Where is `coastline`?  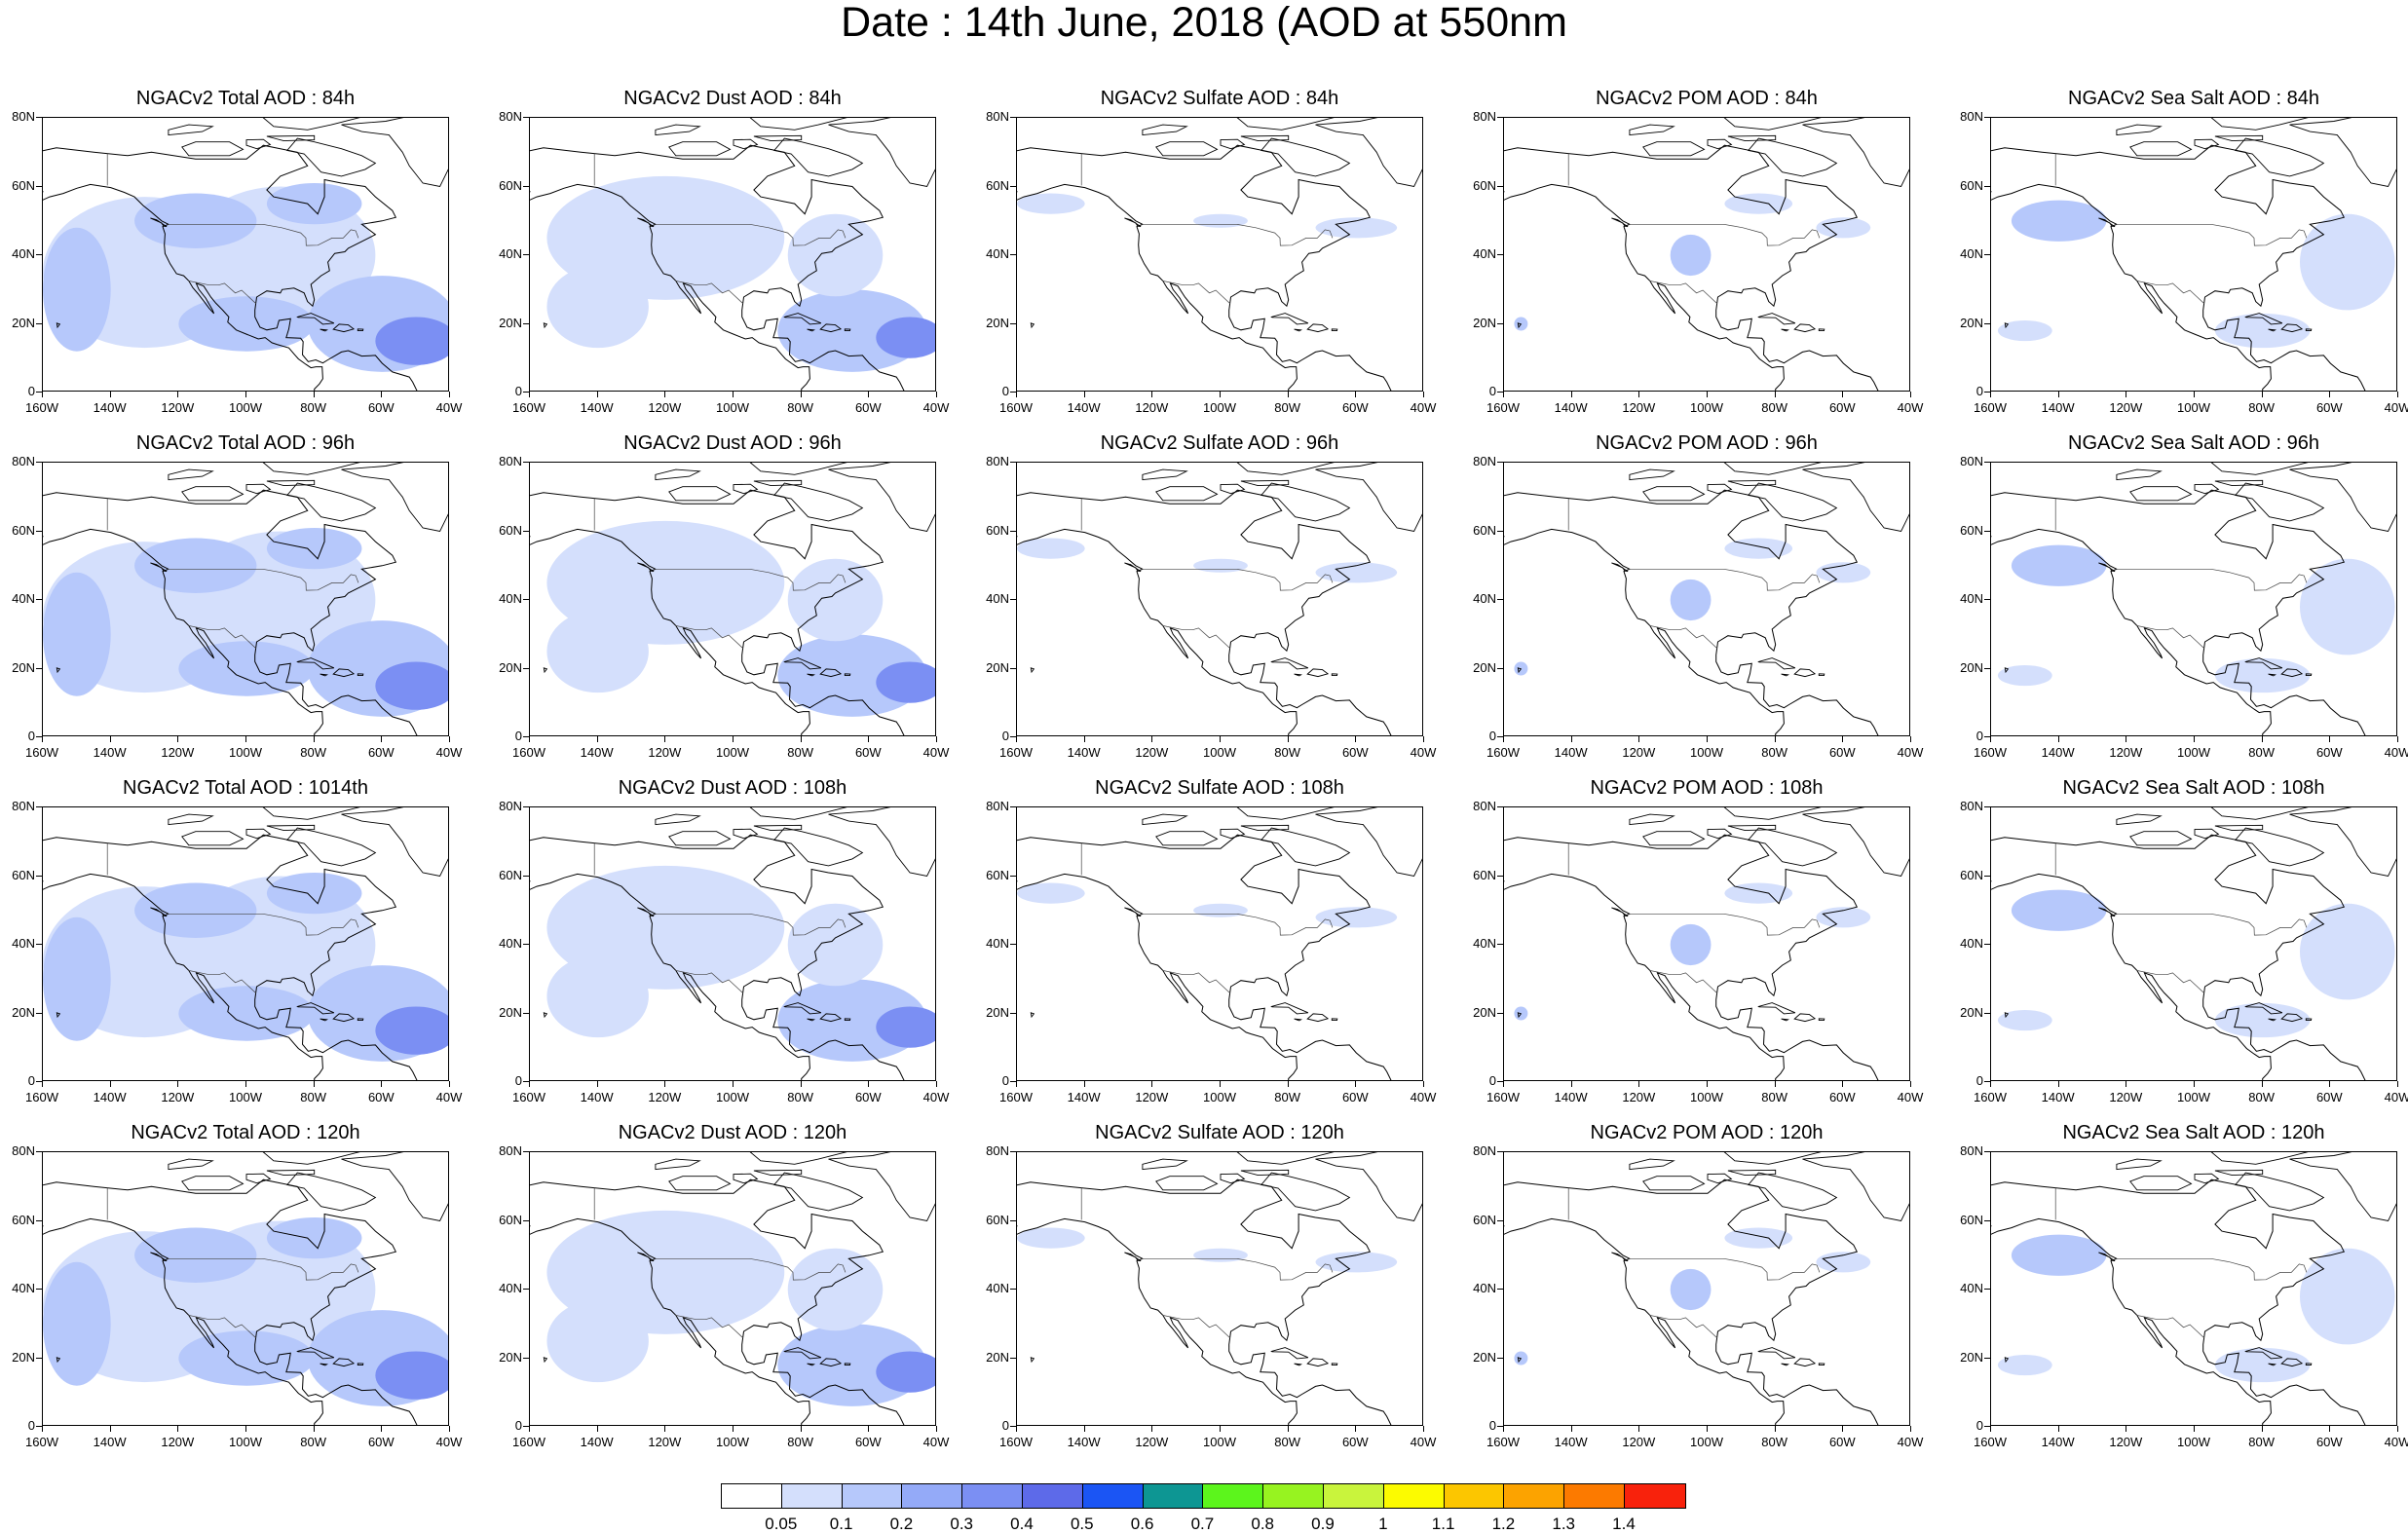
coastline is located at coordinates (1691, 957).